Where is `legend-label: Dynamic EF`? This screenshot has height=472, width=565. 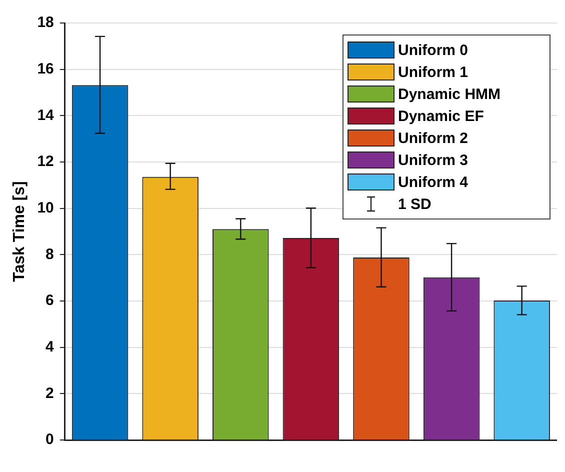
legend-label: Dynamic EF is located at coordinates (441, 117).